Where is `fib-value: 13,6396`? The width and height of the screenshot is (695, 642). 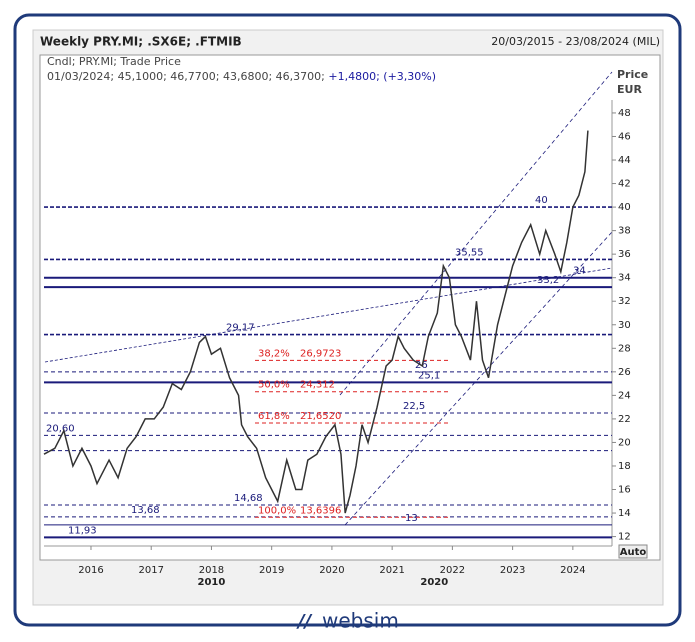
fib-value: 13,6396 is located at coordinates (320, 510).